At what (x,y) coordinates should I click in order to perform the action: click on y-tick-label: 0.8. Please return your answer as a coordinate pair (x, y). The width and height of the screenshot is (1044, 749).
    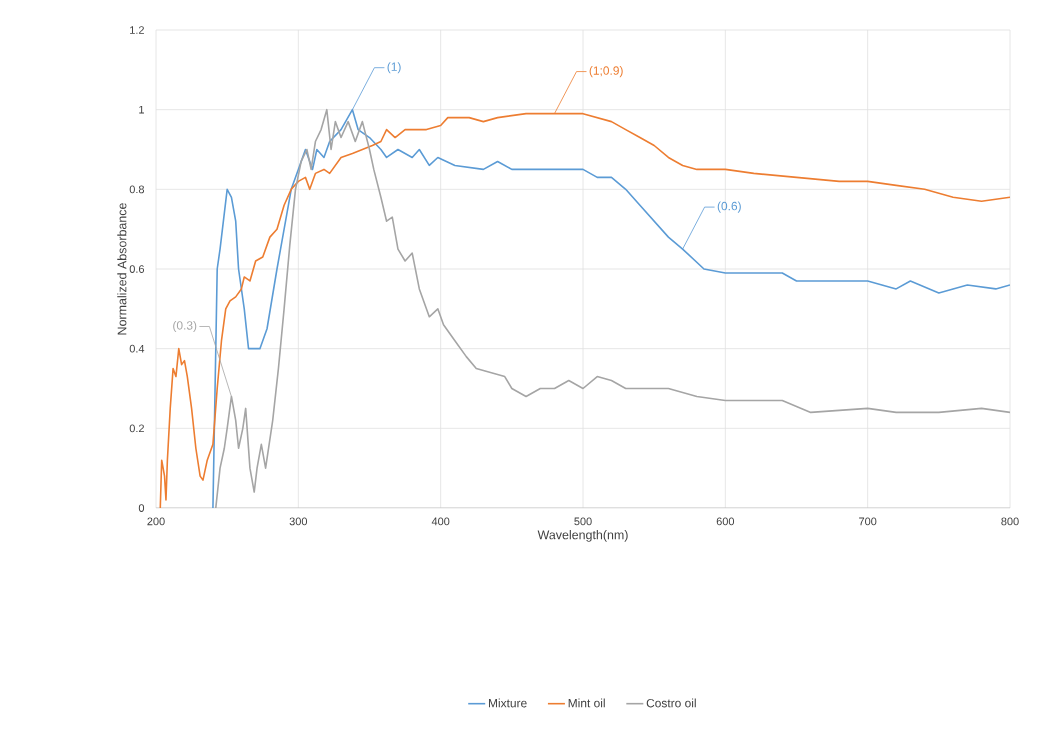
    Looking at the image, I should click on (137, 189).